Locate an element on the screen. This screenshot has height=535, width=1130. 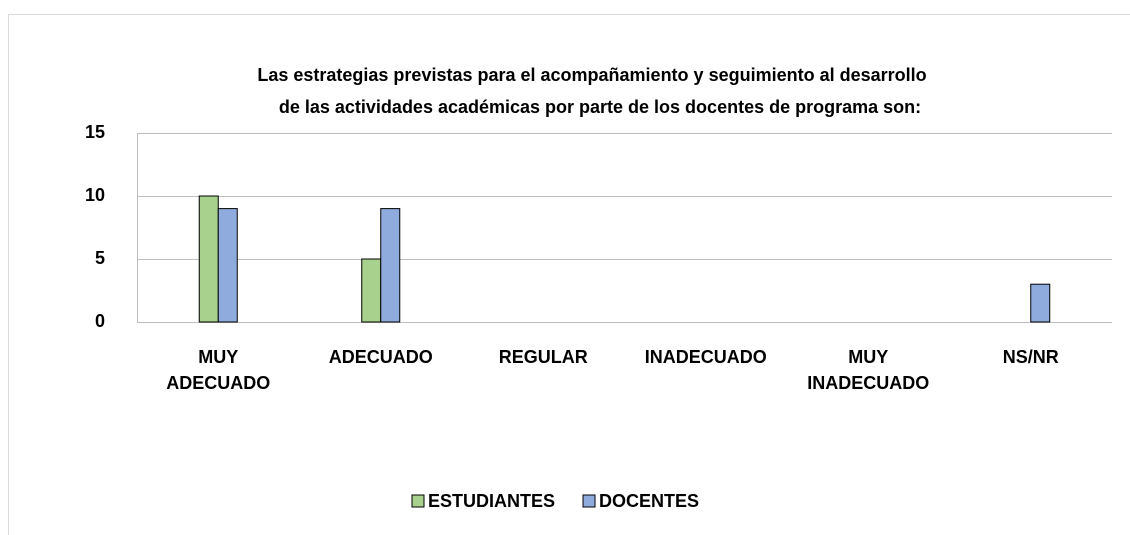
x-tick-label: MUY INADECUADO is located at coordinates (868, 370).